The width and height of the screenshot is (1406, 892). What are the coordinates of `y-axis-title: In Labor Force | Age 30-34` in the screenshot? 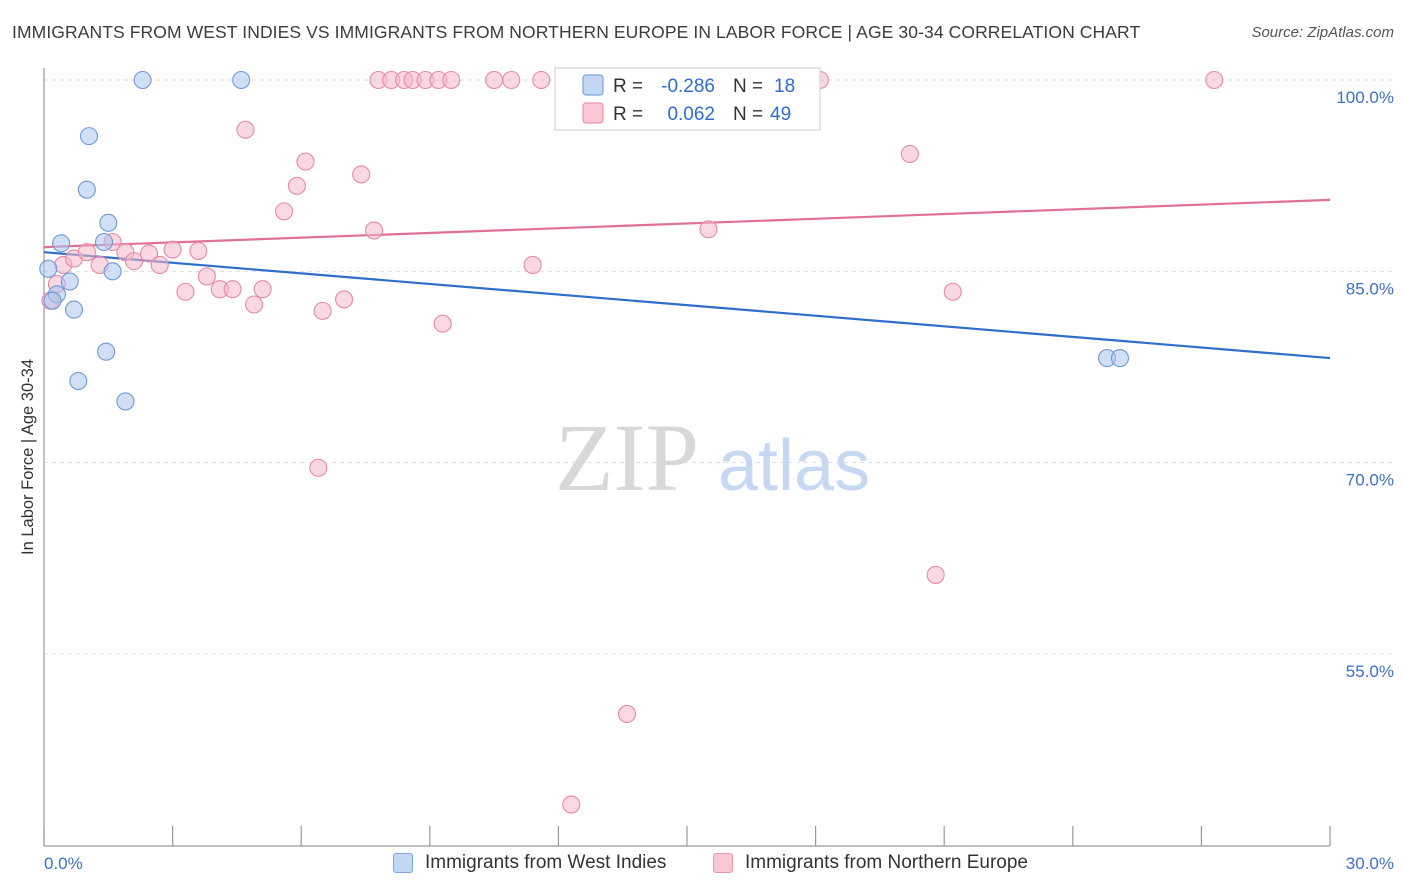 It's located at (28, 457).